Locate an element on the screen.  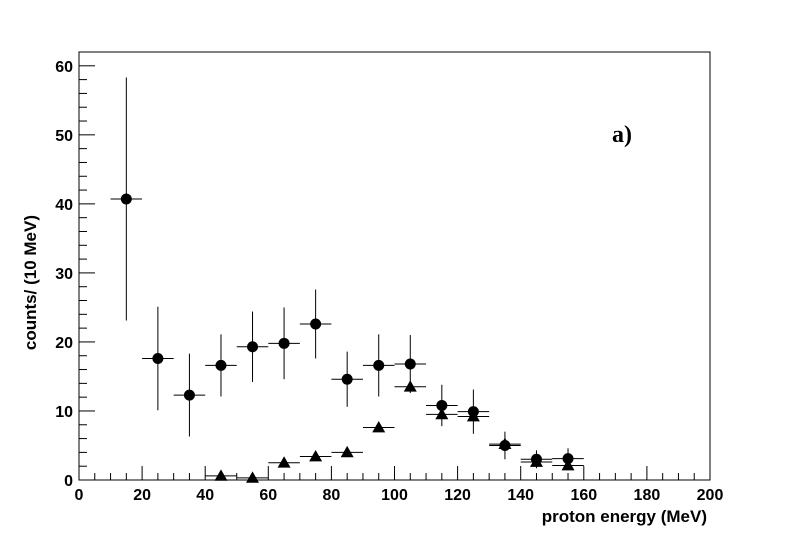
y-tick-label: 30 is located at coordinates (64, 274).